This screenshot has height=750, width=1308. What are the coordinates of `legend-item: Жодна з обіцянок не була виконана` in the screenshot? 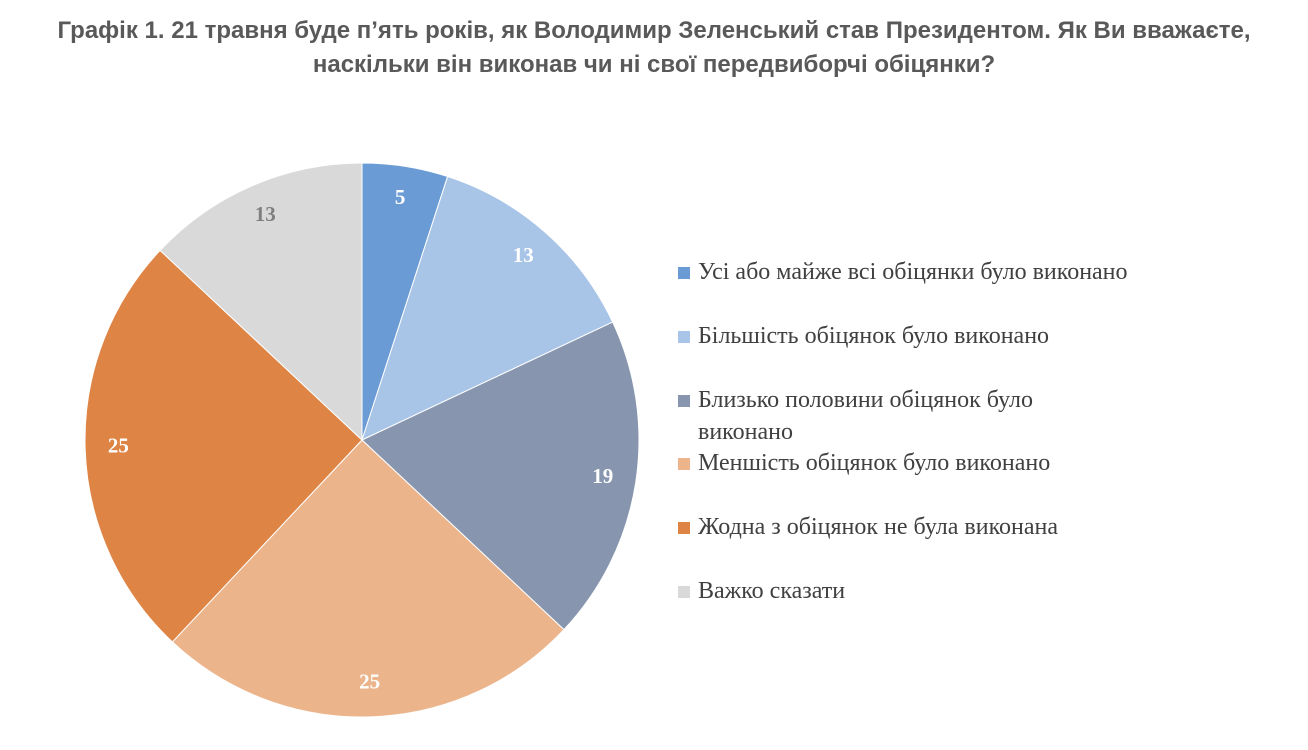 It's located at (968, 527).